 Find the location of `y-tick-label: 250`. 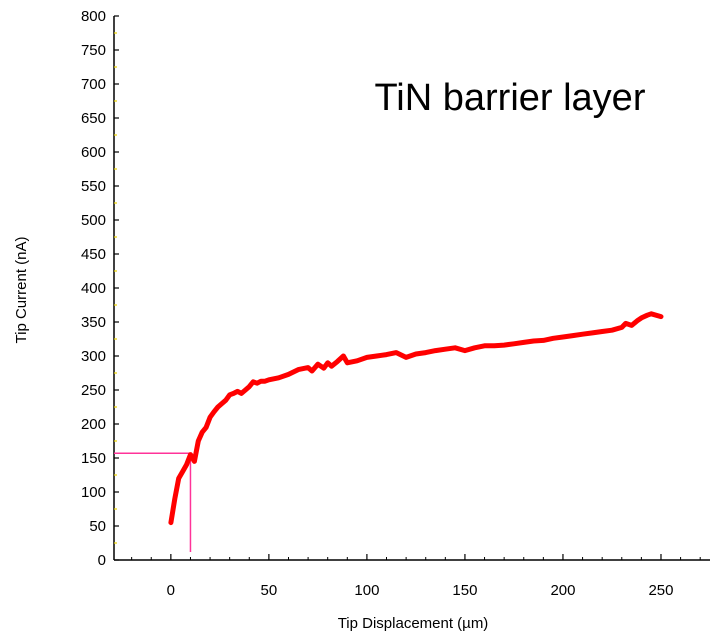

y-tick-label: 250 is located at coordinates (93, 390).